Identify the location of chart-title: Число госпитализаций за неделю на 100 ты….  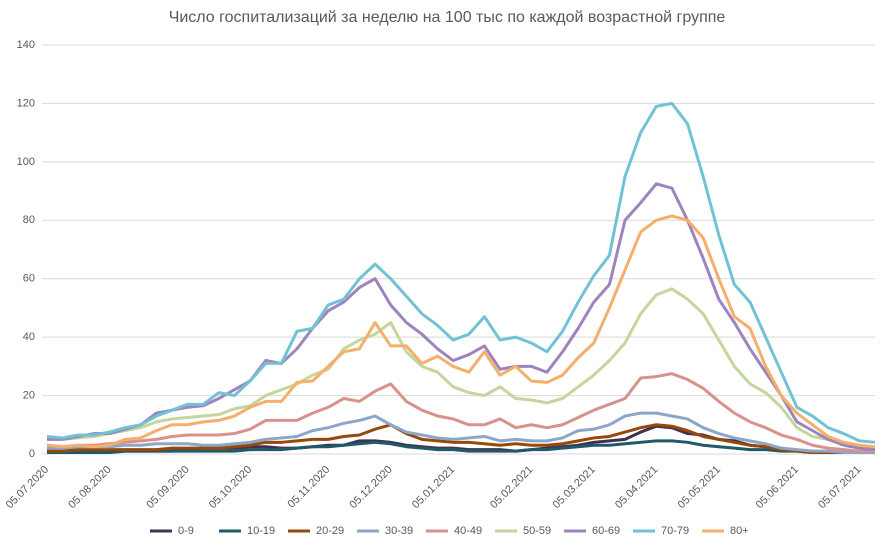
(447, 17).